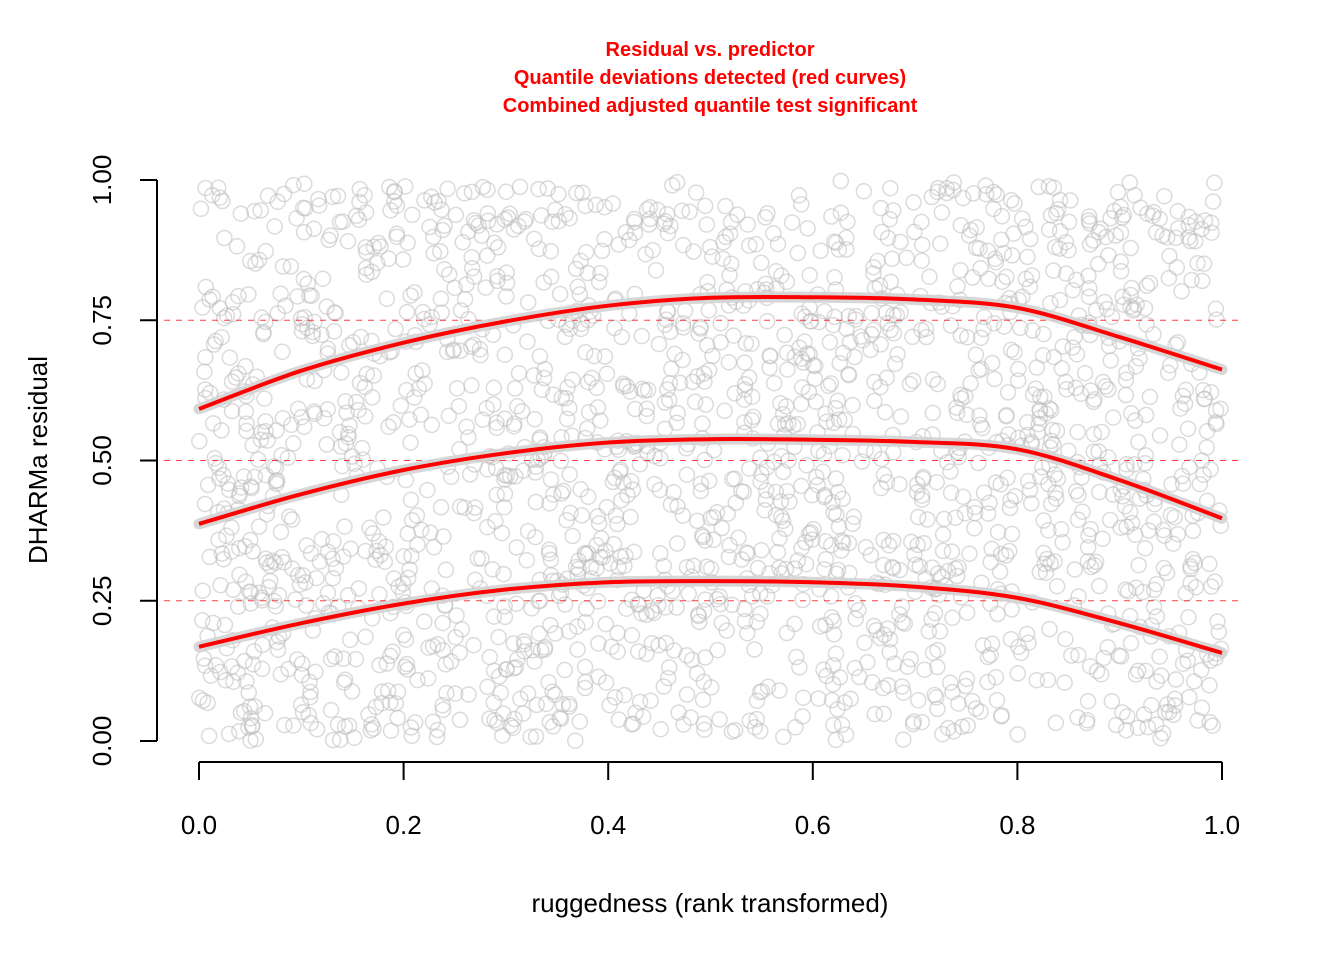  I want to click on y-axis: 0.00 0.25 0.50 0.75 1.00, so click(122, 460).